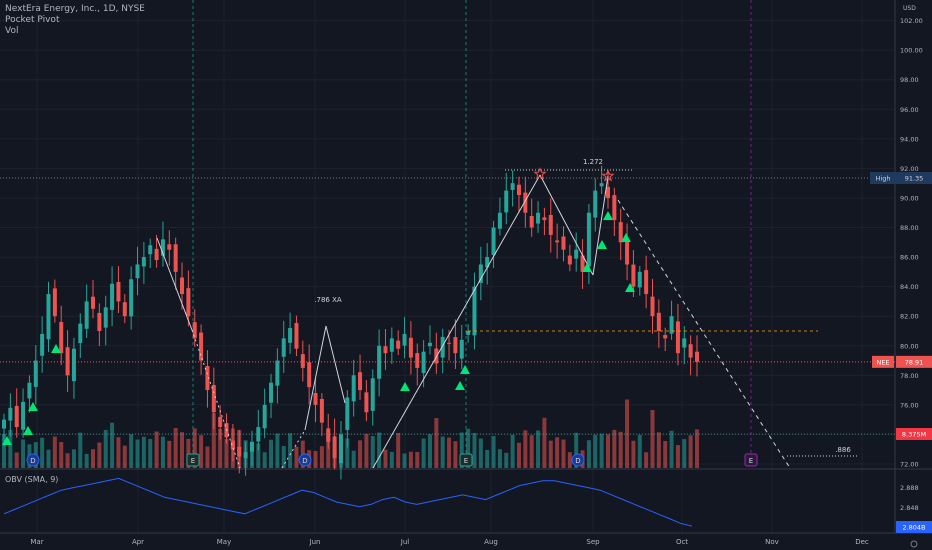 This screenshot has width=932, height=550. Describe the element at coordinates (32, 20) in the screenshot. I see `indicator-label: Pocket Pivot` at that location.